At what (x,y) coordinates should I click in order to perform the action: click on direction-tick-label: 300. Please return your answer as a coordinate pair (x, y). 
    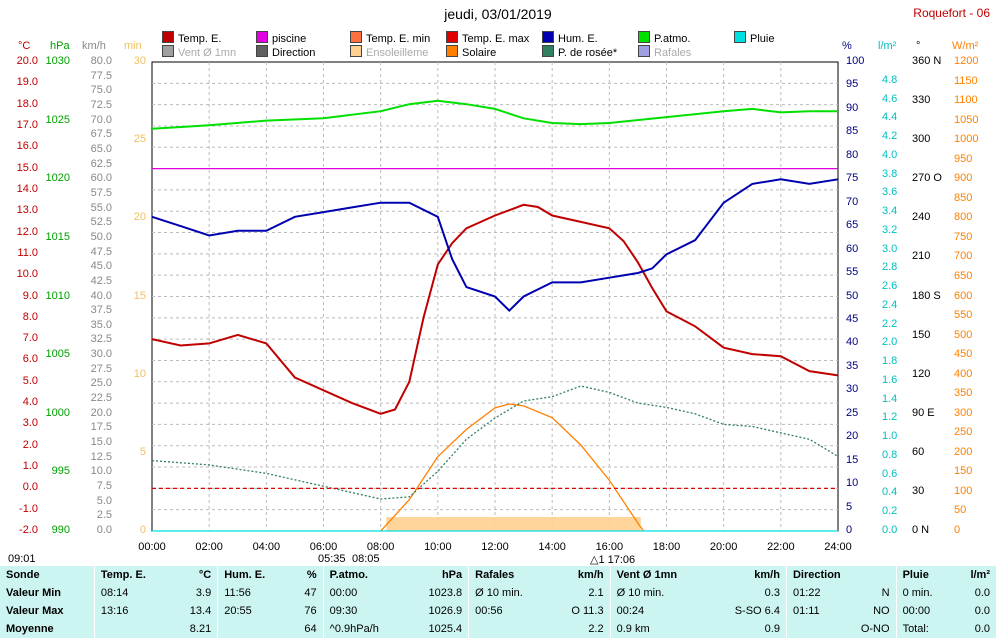
    Looking at the image, I should click on (921, 139).